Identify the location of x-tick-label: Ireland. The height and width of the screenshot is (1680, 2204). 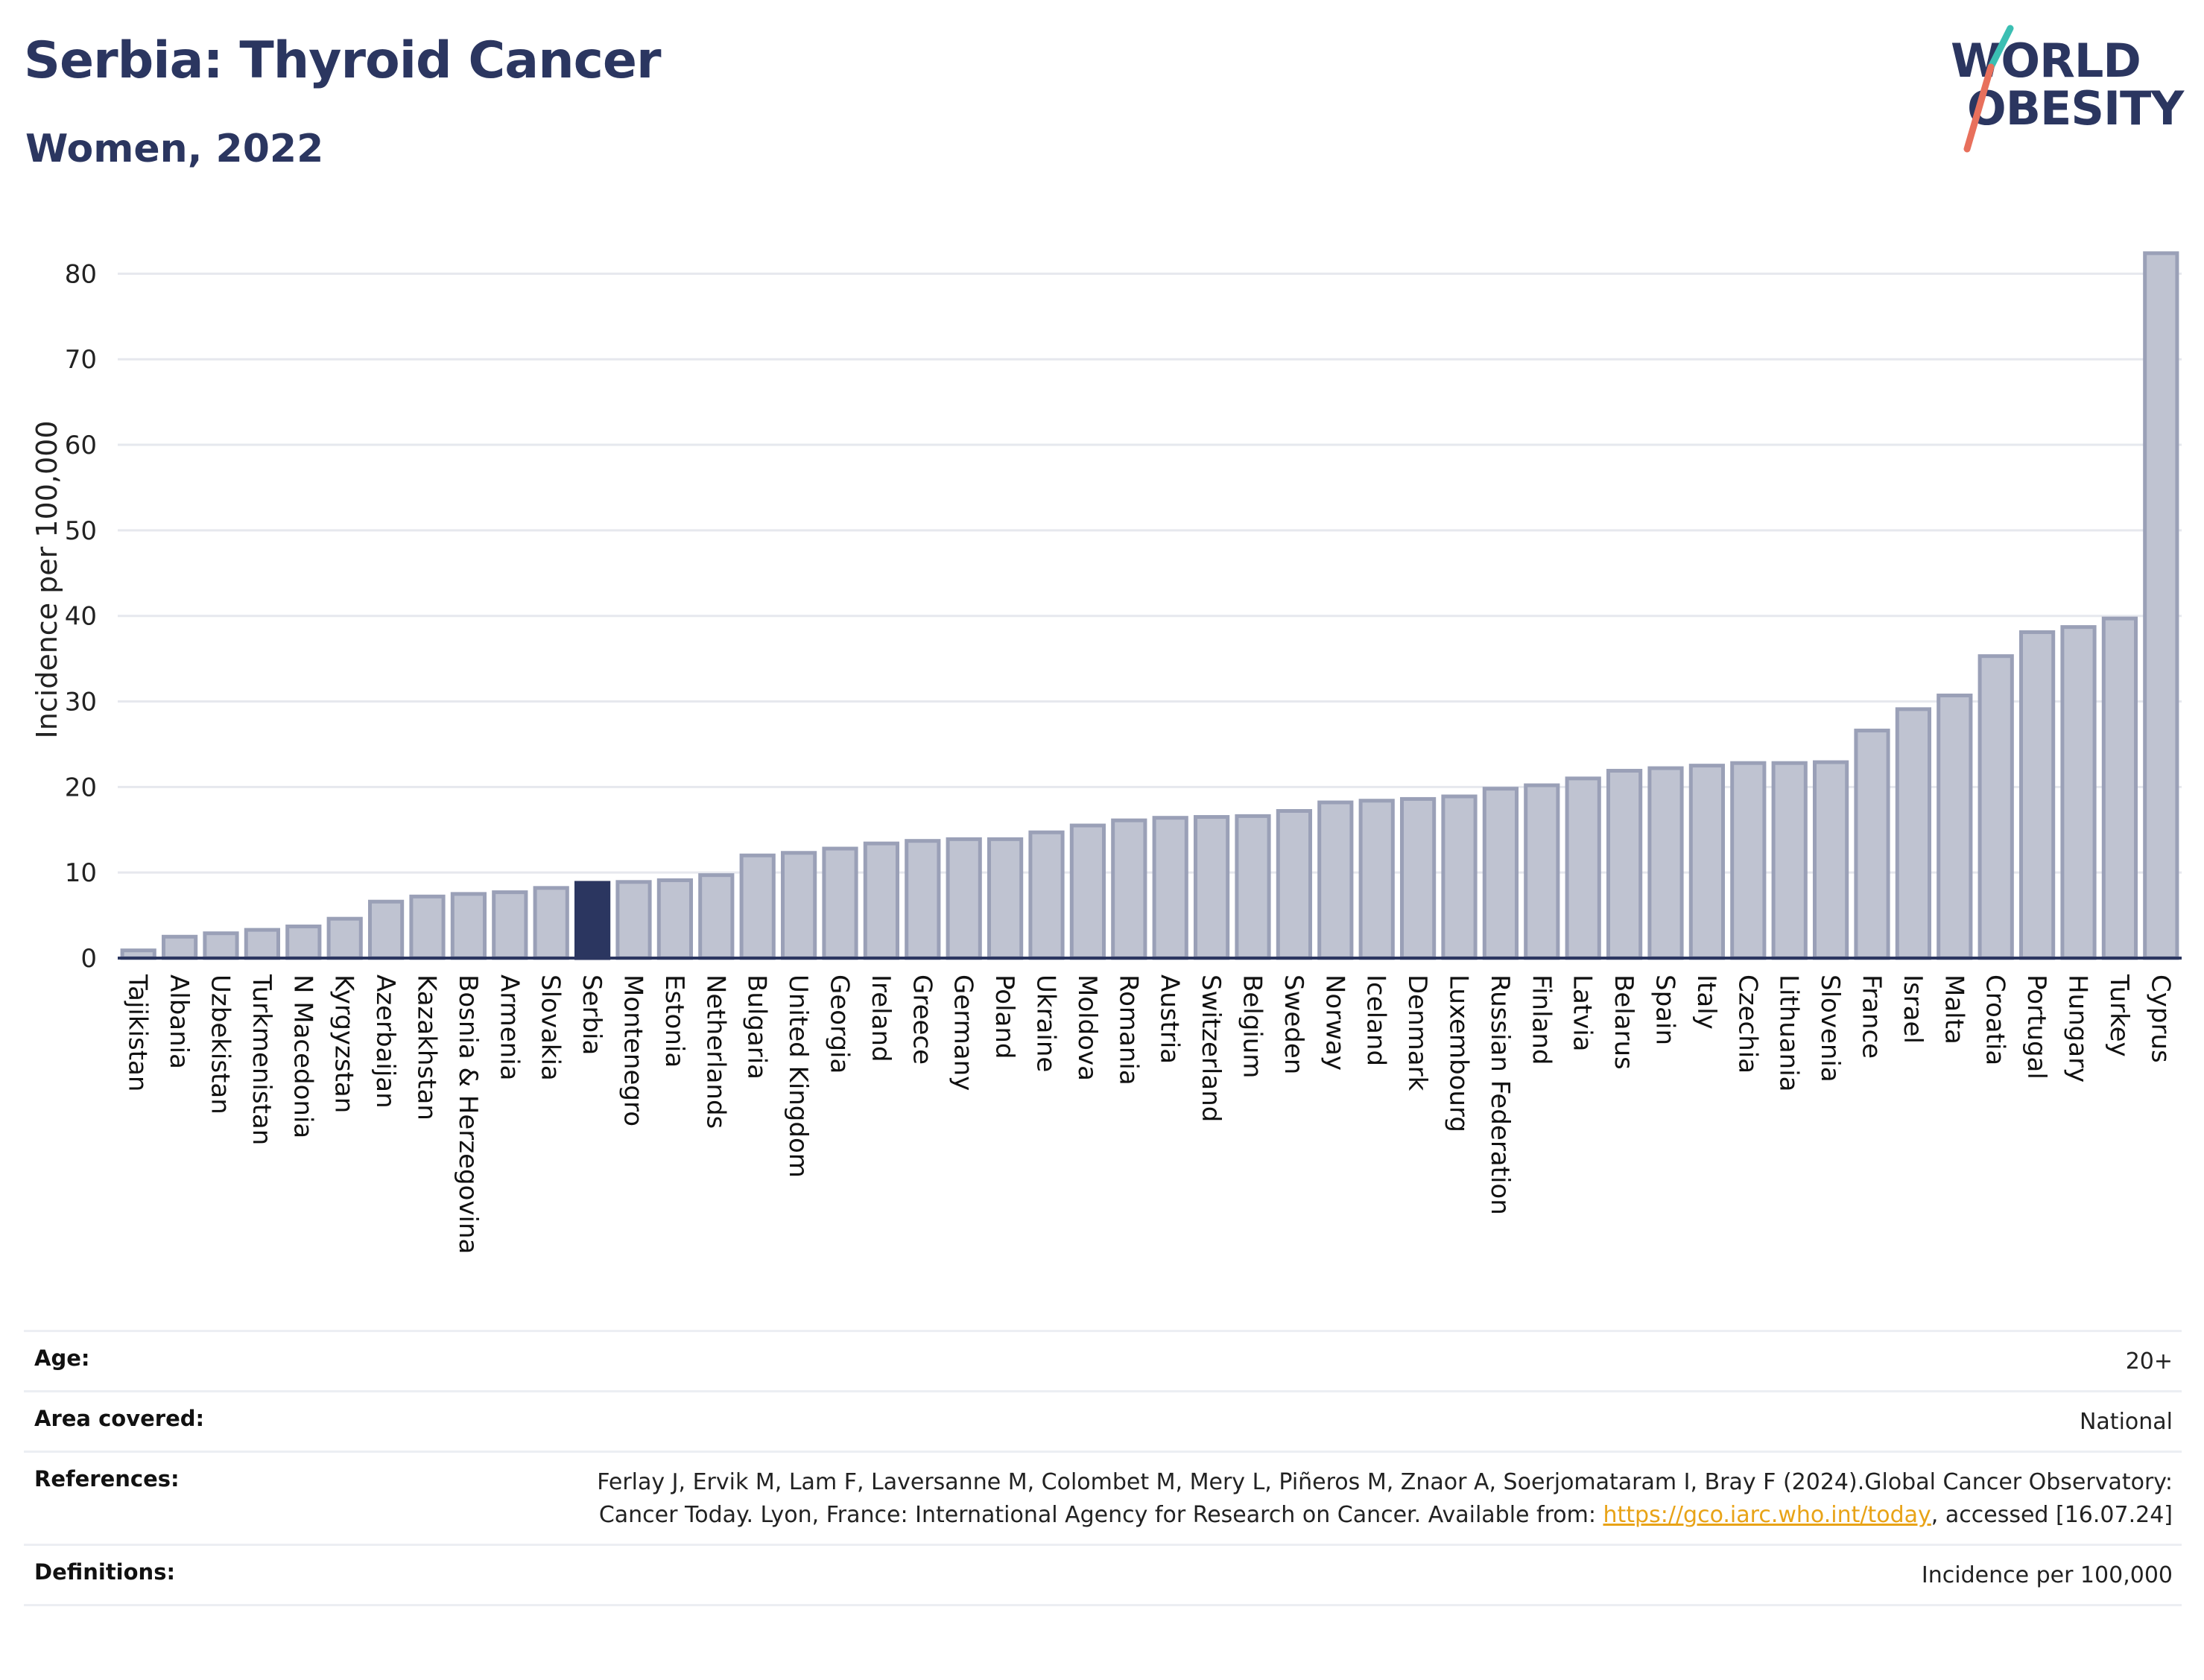
(881, 1018).